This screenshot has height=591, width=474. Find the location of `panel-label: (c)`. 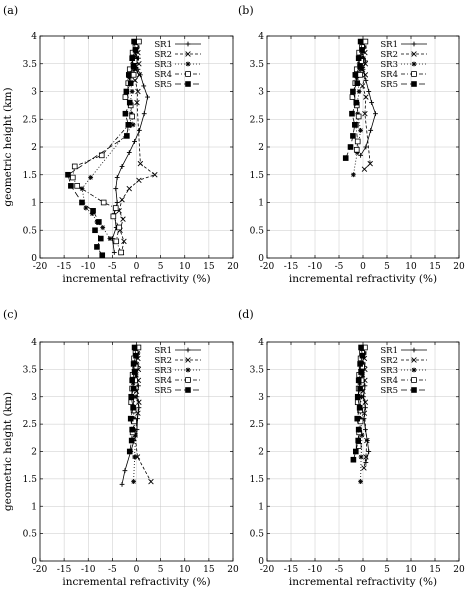

panel-label: (c) is located at coordinates (10, 314).